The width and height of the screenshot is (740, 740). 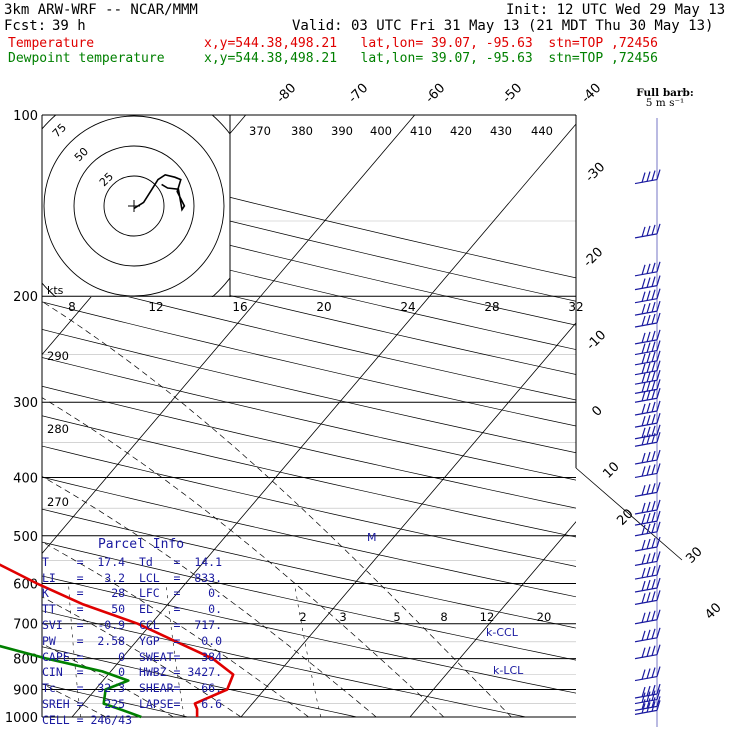 I want to click on isotherm-label: 30, so click(x=694, y=555).